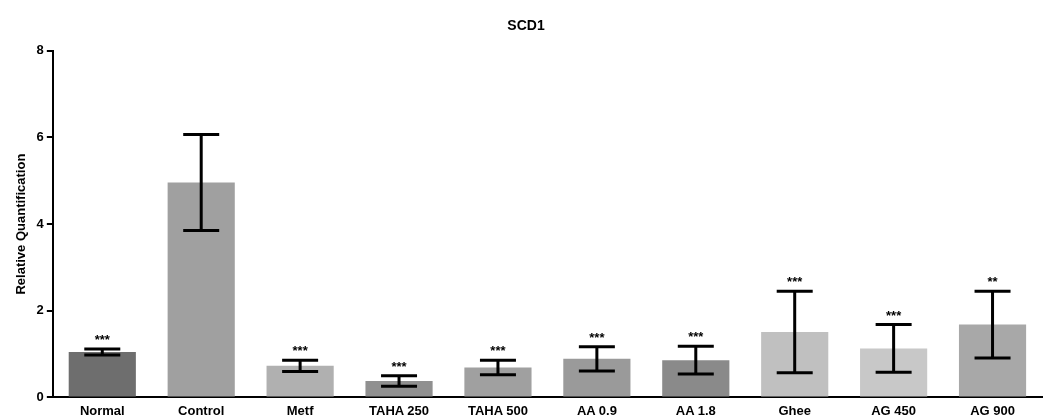 The height and width of the screenshot is (419, 1052). Describe the element at coordinates (300, 410) in the screenshot. I see `x-tick-label: Metf` at that location.